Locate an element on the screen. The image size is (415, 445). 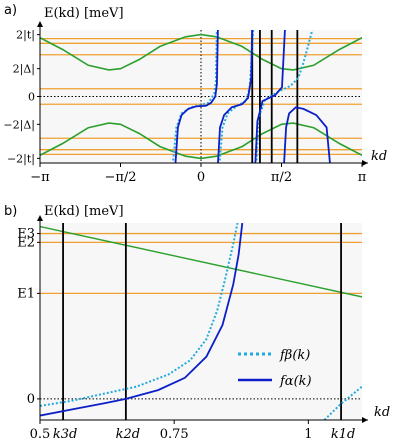
y-tick-label-2: E1 is located at coordinates (26, 293).